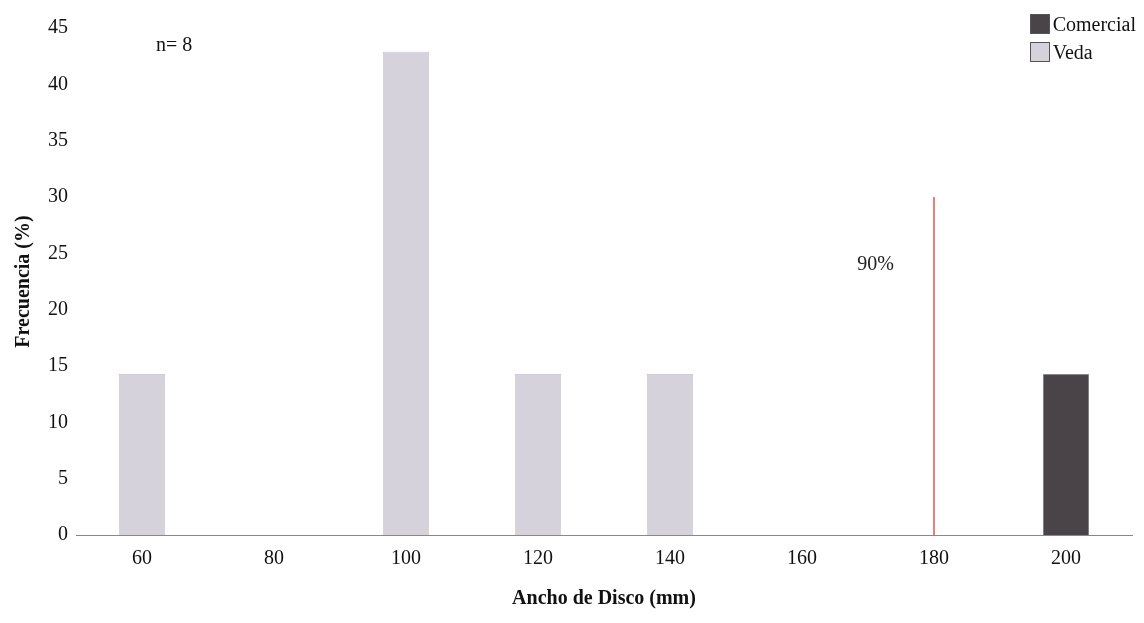 The height and width of the screenshot is (623, 1144). What do you see at coordinates (875, 262) in the screenshot?
I see `ref-line-label: 90%` at bounding box center [875, 262].